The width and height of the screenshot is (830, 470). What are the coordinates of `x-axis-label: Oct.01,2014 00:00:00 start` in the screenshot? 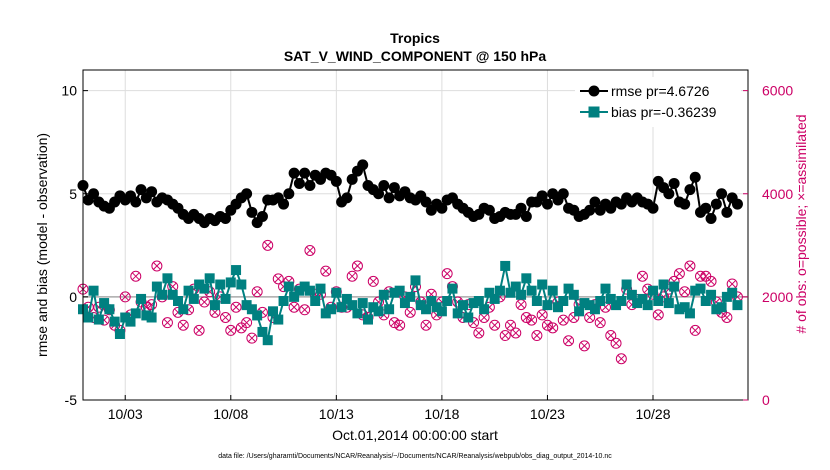 It's located at (415, 435).